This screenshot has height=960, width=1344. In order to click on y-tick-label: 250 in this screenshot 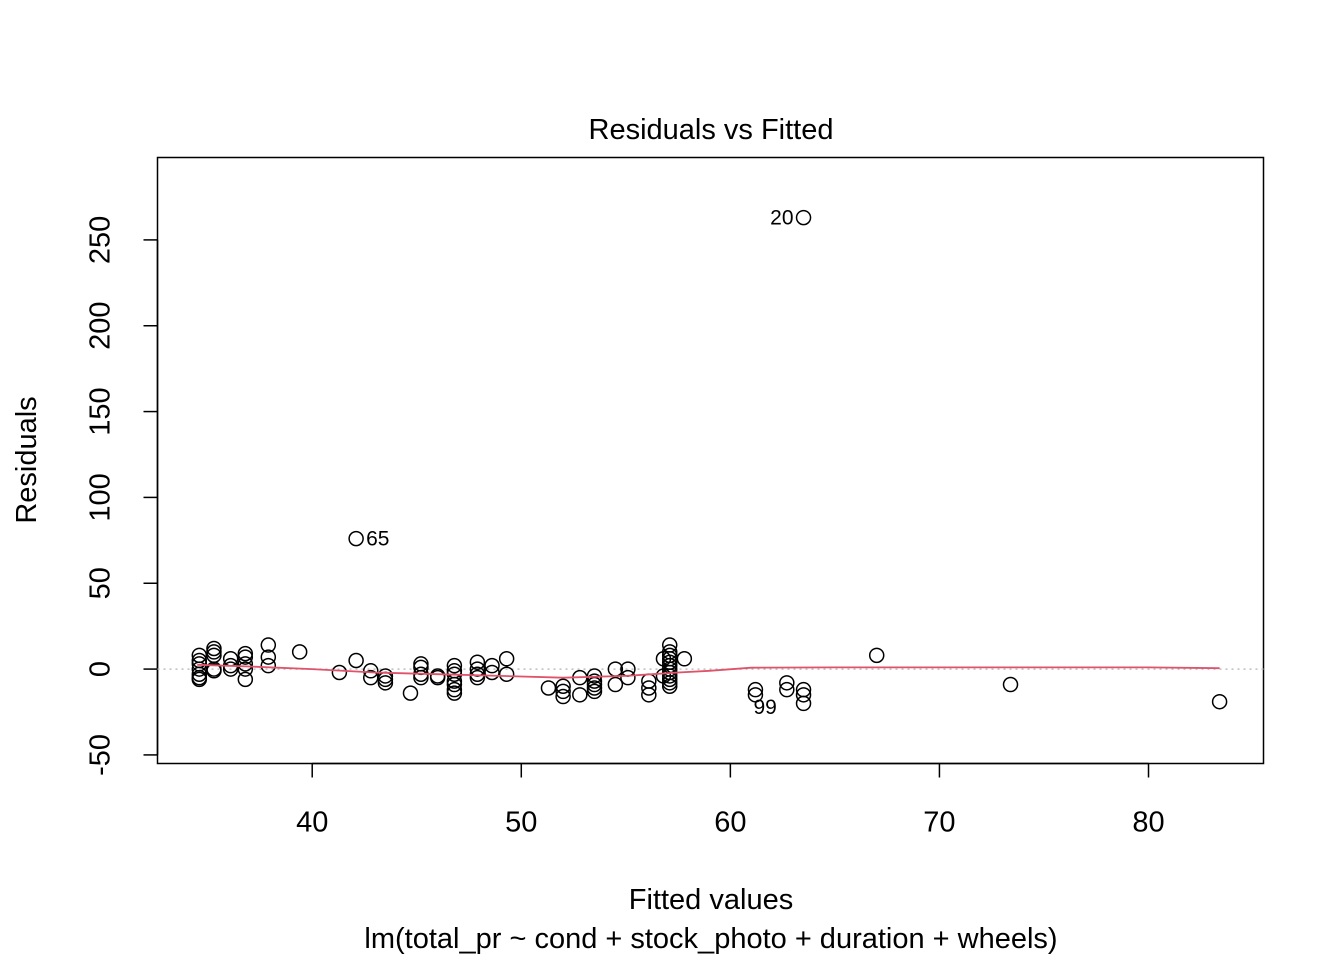, I will do `click(101, 240)`.